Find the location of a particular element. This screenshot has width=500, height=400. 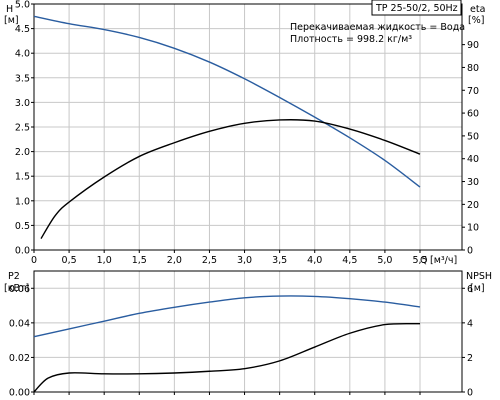

x-tick-label: 2,5 is located at coordinates (209, 260).